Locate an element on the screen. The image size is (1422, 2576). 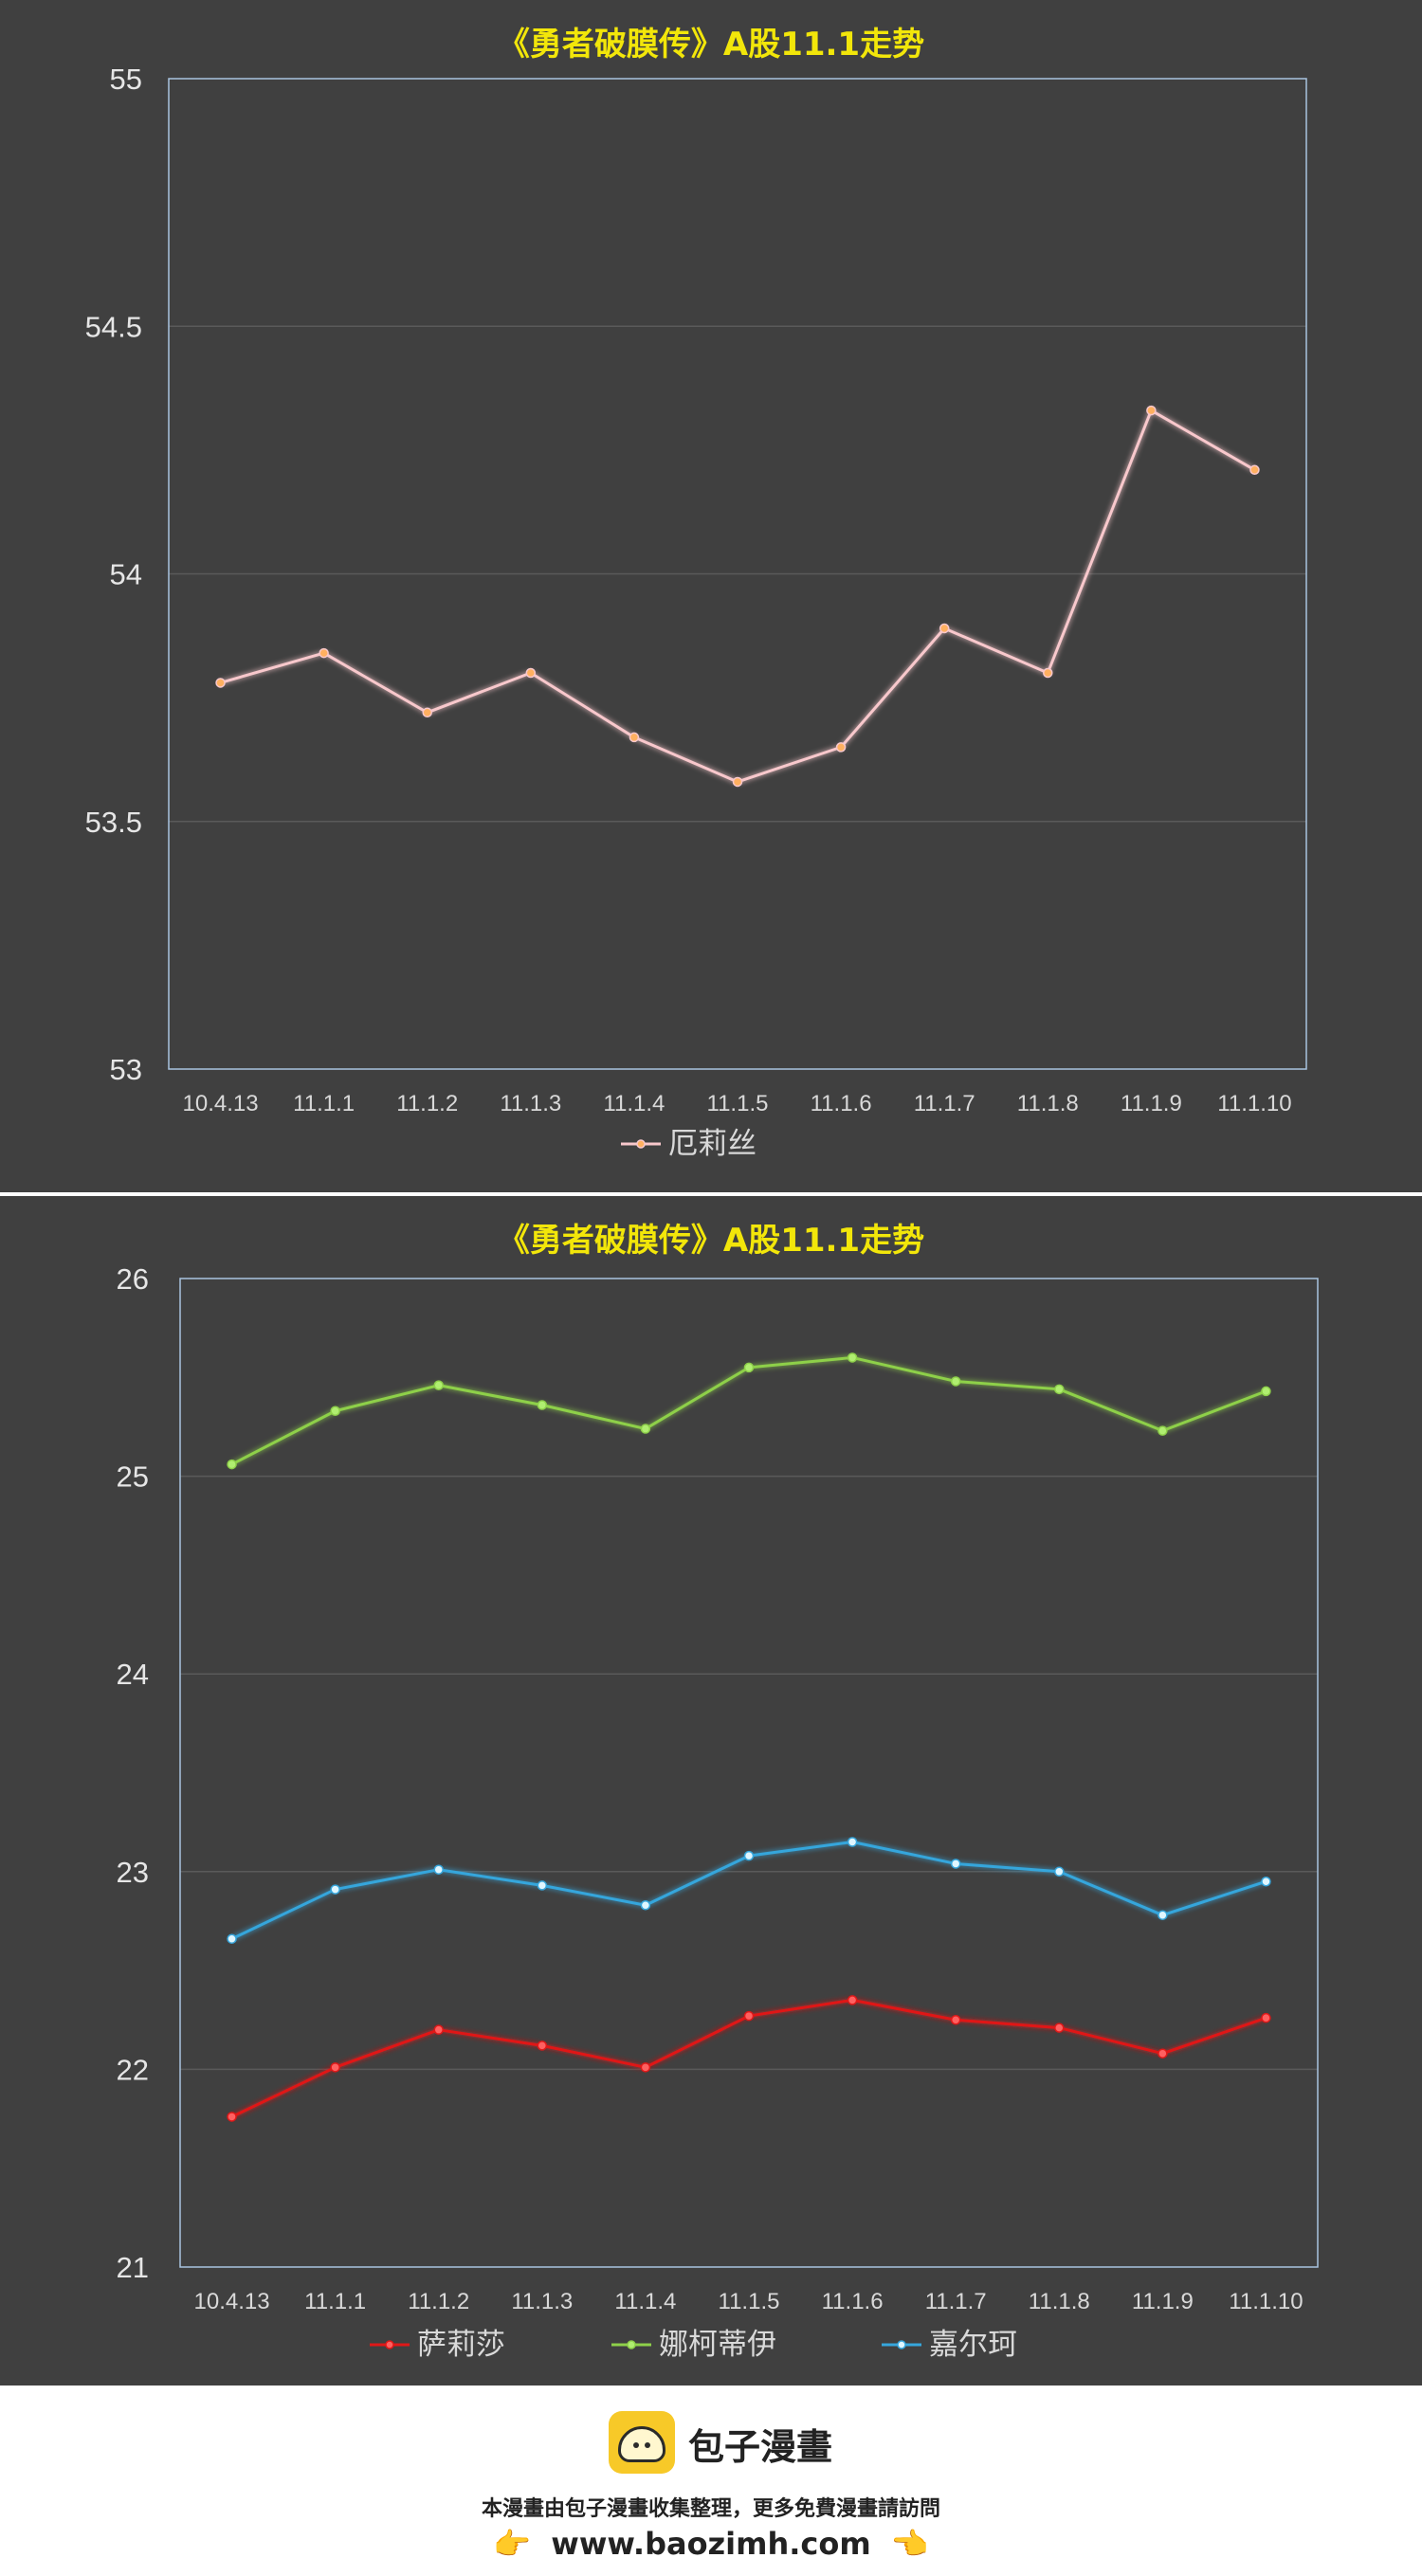
site-url-link: www.baozimh.com is located at coordinates (711, 2544).